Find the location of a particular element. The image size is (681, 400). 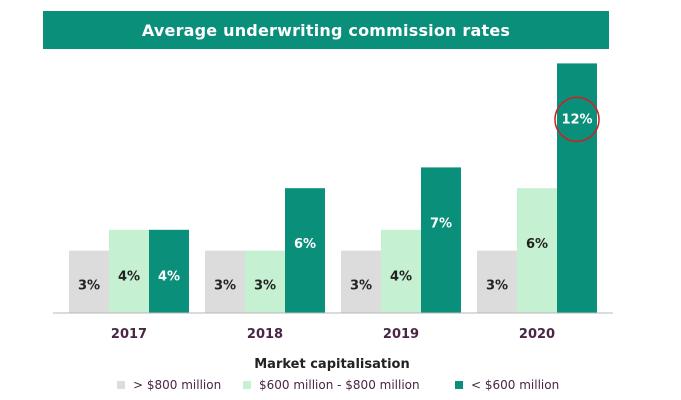

x-tick-label: 2019 is located at coordinates (401, 334).